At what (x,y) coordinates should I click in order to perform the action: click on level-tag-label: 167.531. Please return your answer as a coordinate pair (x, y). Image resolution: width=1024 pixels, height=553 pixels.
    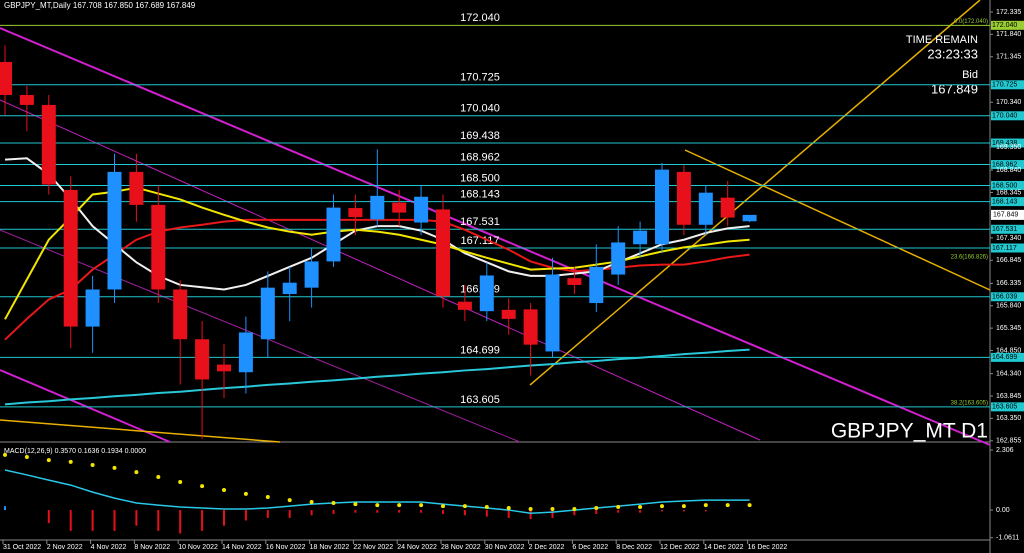
    Looking at the image, I should click on (1004, 229).